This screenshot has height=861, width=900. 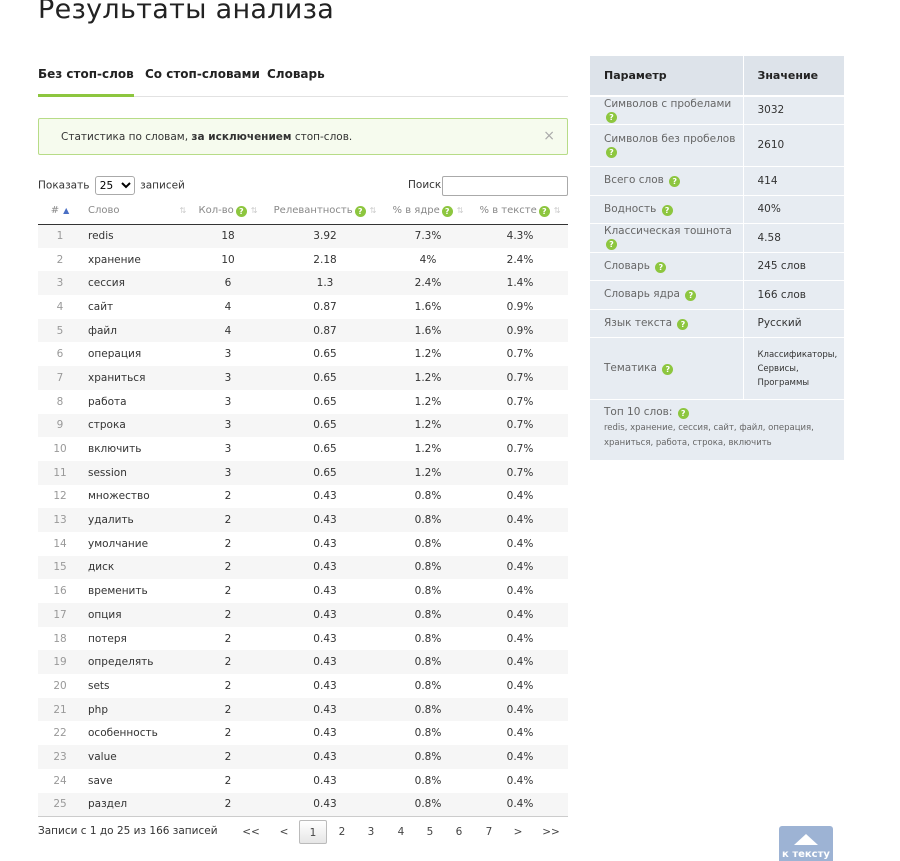 I want to click on table-row: 15 диск 2 0.43 0.8% 0.4%, so click(x=303, y=567).